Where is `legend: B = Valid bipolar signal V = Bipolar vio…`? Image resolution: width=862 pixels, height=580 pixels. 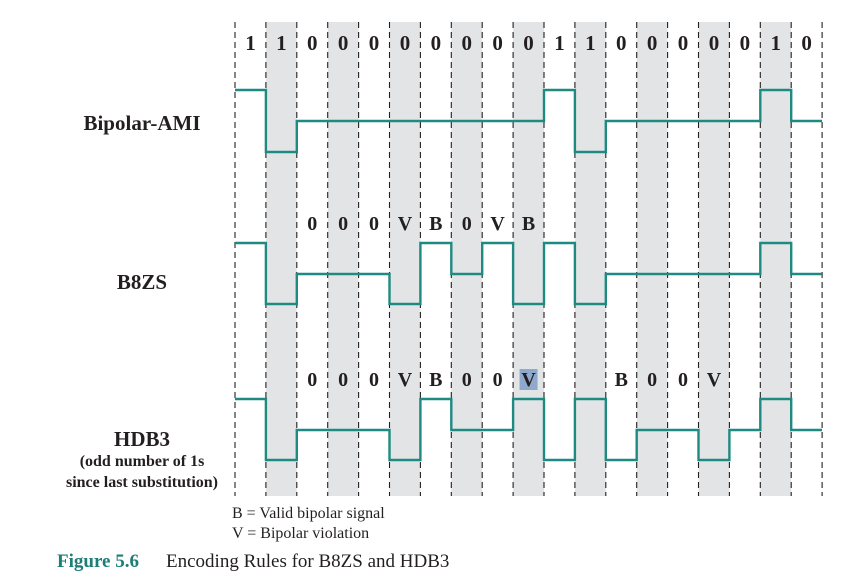
legend: B = Valid bipolar signal V = Bipolar vio… is located at coordinates (308, 523).